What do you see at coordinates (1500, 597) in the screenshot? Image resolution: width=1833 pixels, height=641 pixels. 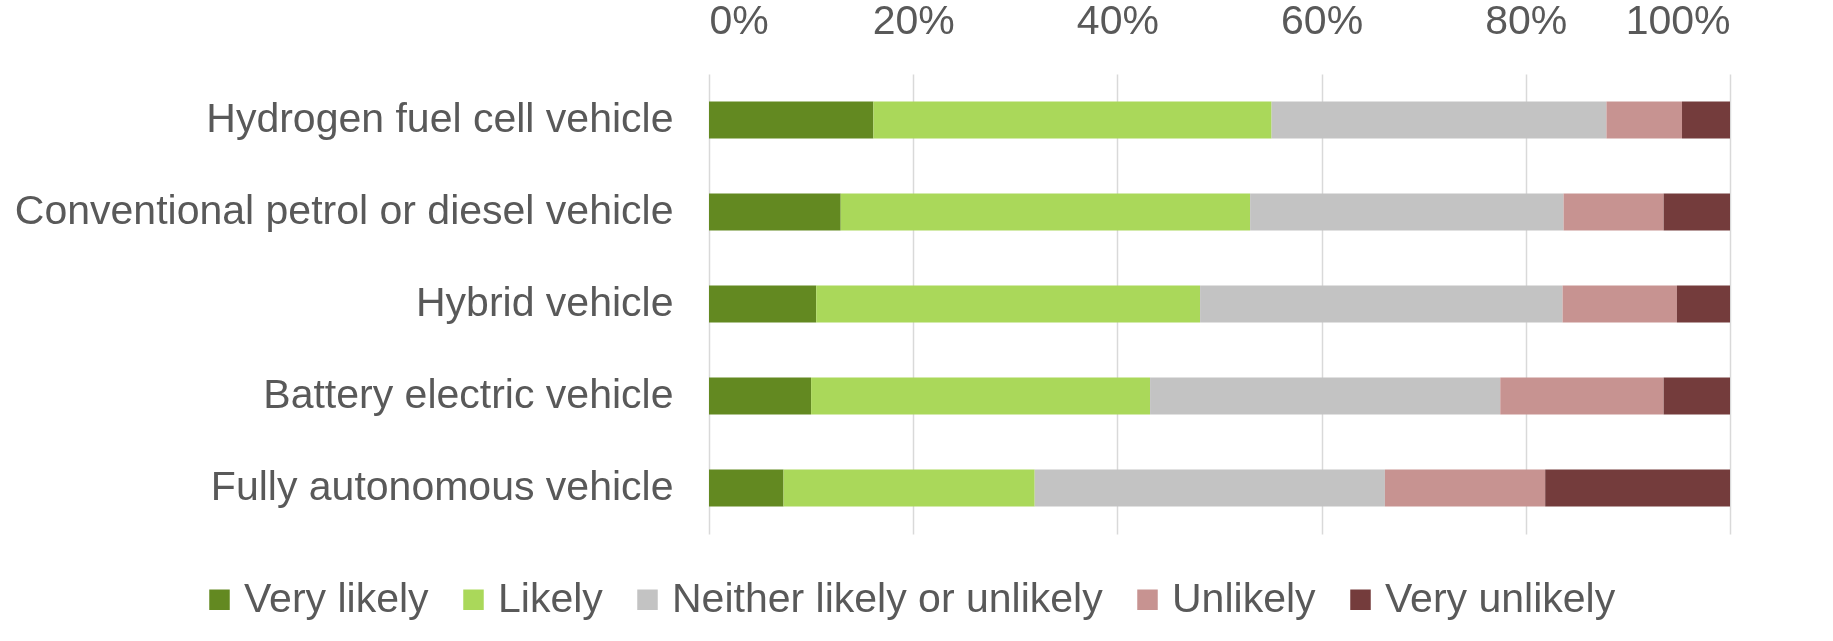 I see `legend-label: Very unlikely` at bounding box center [1500, 597].